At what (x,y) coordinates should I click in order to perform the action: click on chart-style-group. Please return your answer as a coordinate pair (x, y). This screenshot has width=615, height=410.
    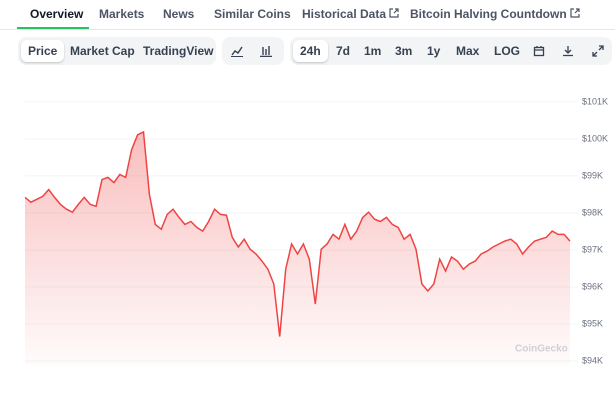
    Looking at the image, I should click on (253, 51).